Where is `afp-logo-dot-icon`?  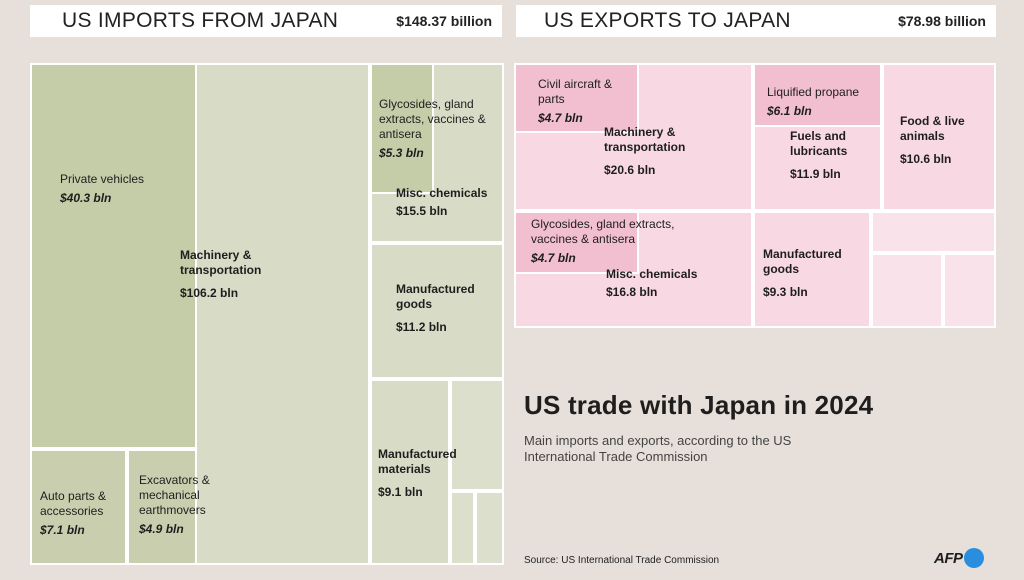
afp-logo-dot-icon is located at coordinates (973, 558).